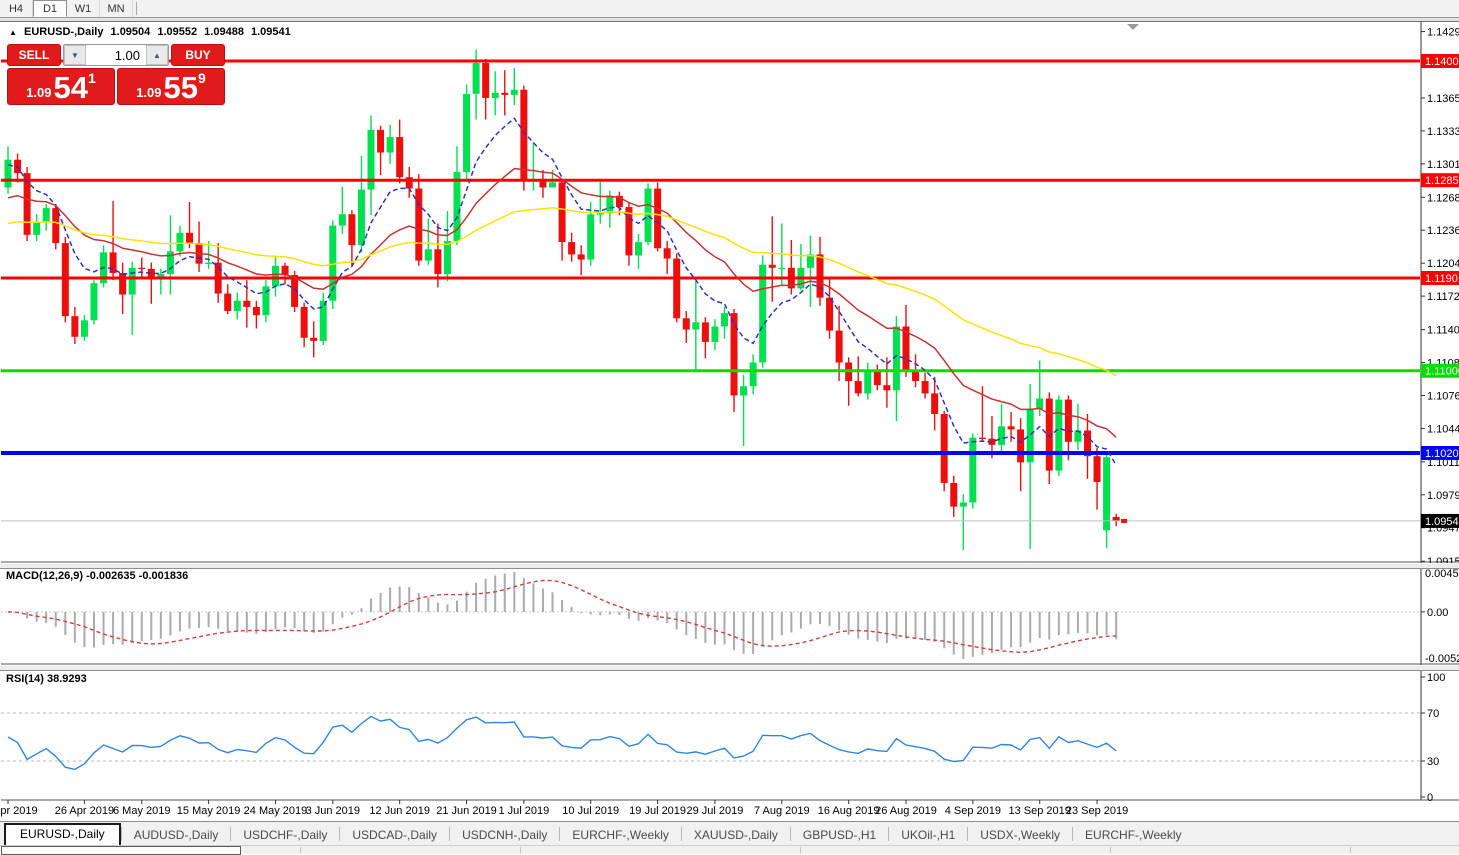 This screenshot has height=855, width=1459. What do you see at coordinates (180, 87) in the screenshot?
I see `buy-price-main: 55` at bounding box center [180, 87].